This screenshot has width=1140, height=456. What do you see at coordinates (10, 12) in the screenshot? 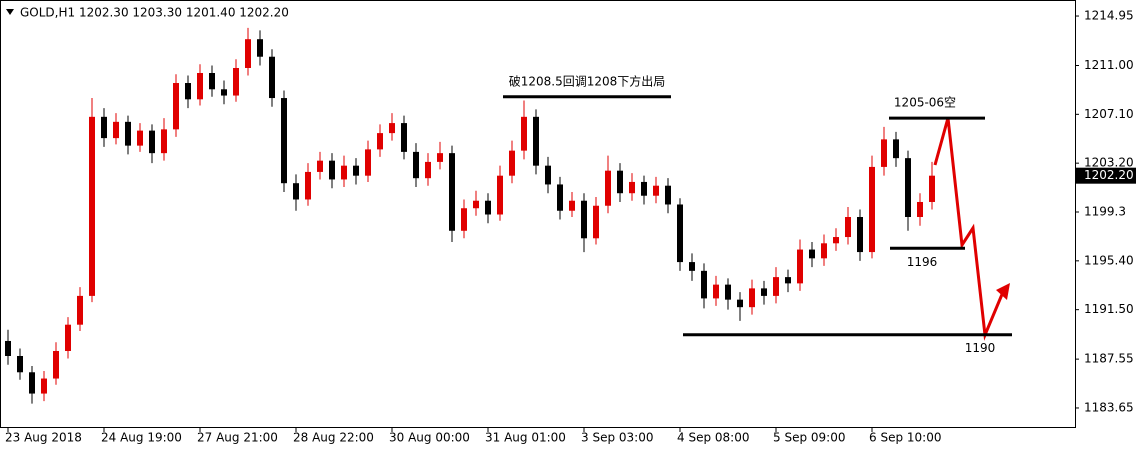
I see `menu-icon` at bounding box center [10, 12].